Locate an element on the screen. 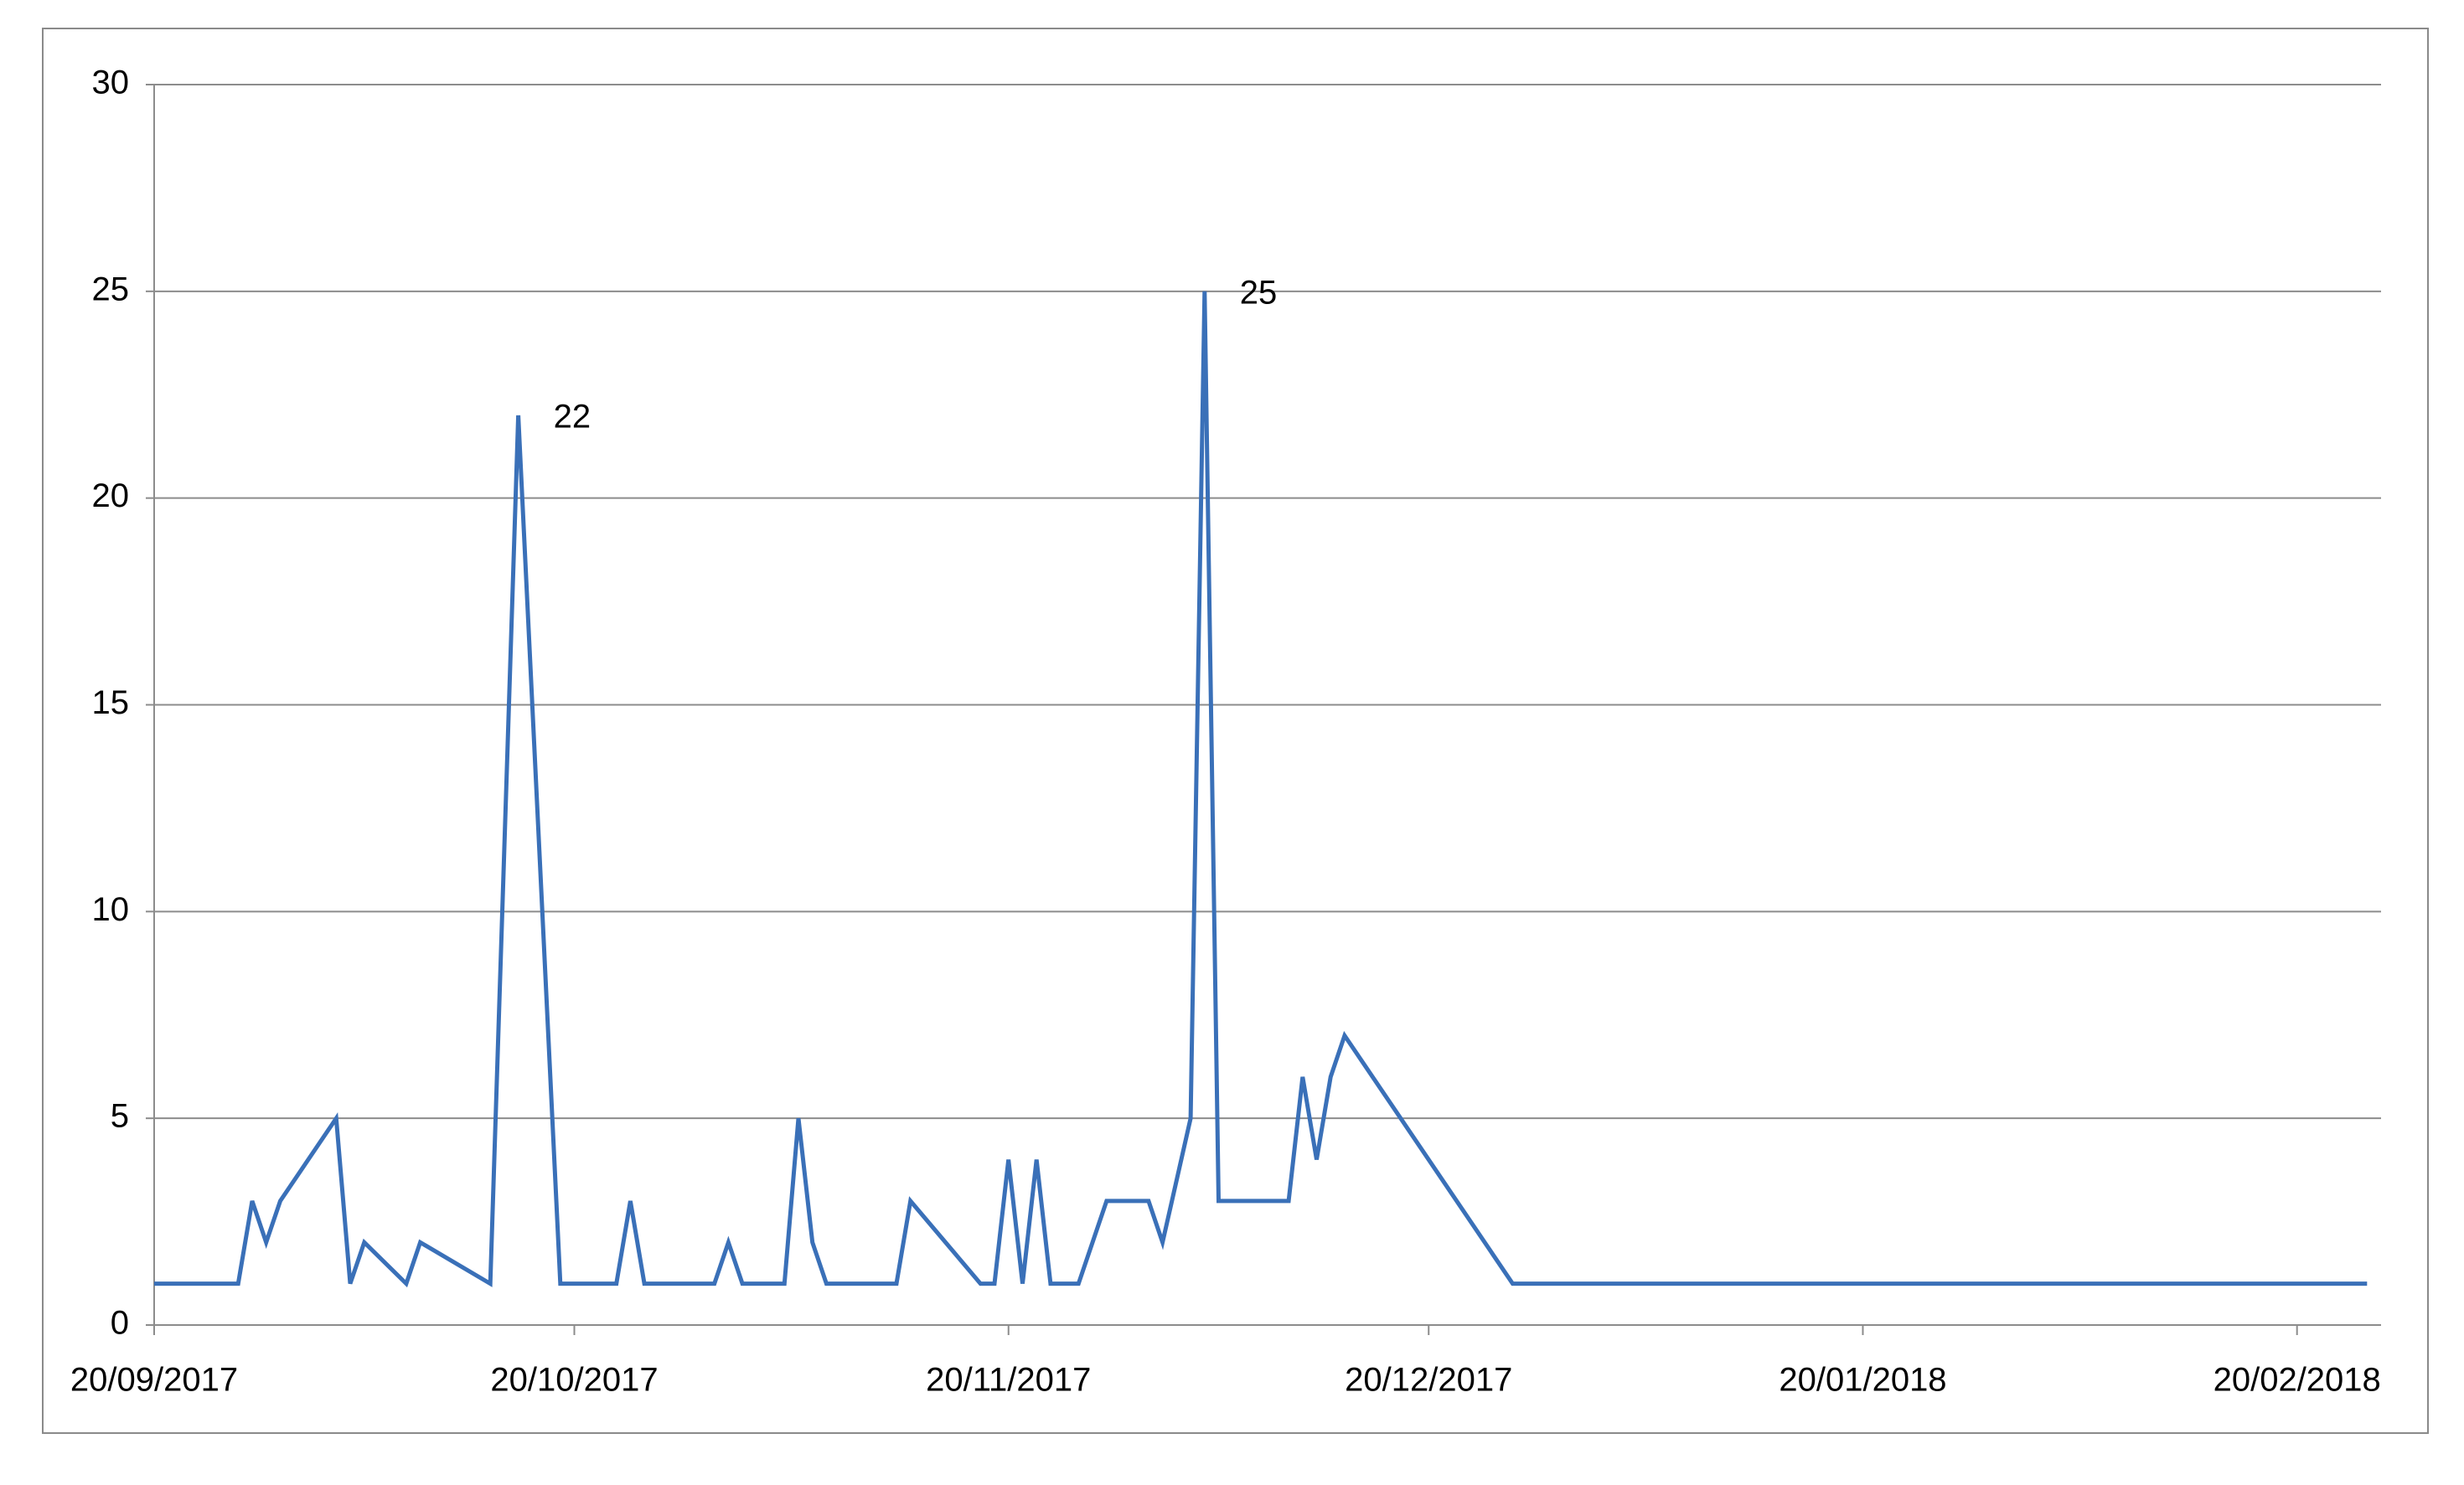 The width and height of the screenshot is (2464, 1485). y-tick-label: 15 is located at coordinates (111, 702).